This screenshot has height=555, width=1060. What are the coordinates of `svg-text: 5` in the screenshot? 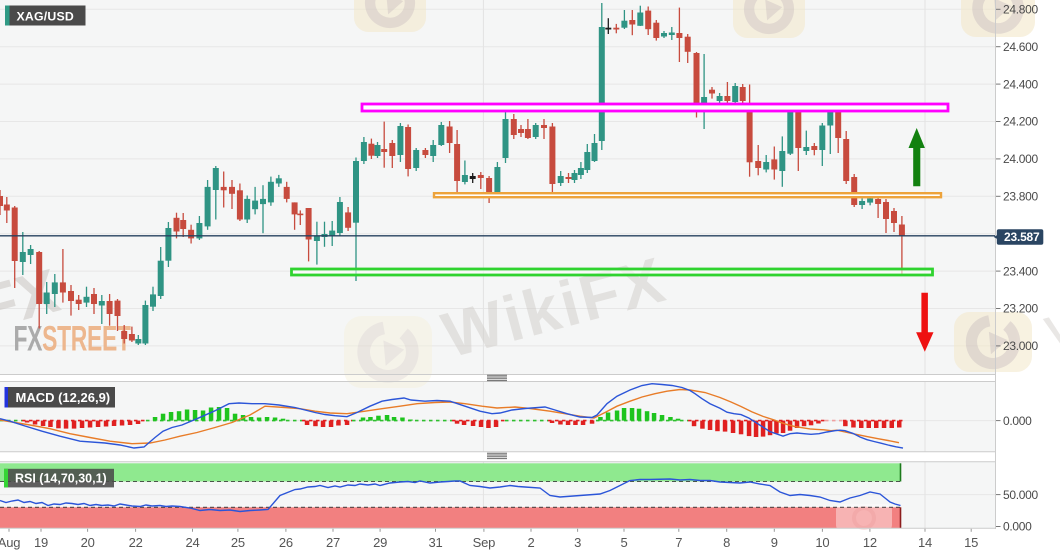 It's located at (623, 542).